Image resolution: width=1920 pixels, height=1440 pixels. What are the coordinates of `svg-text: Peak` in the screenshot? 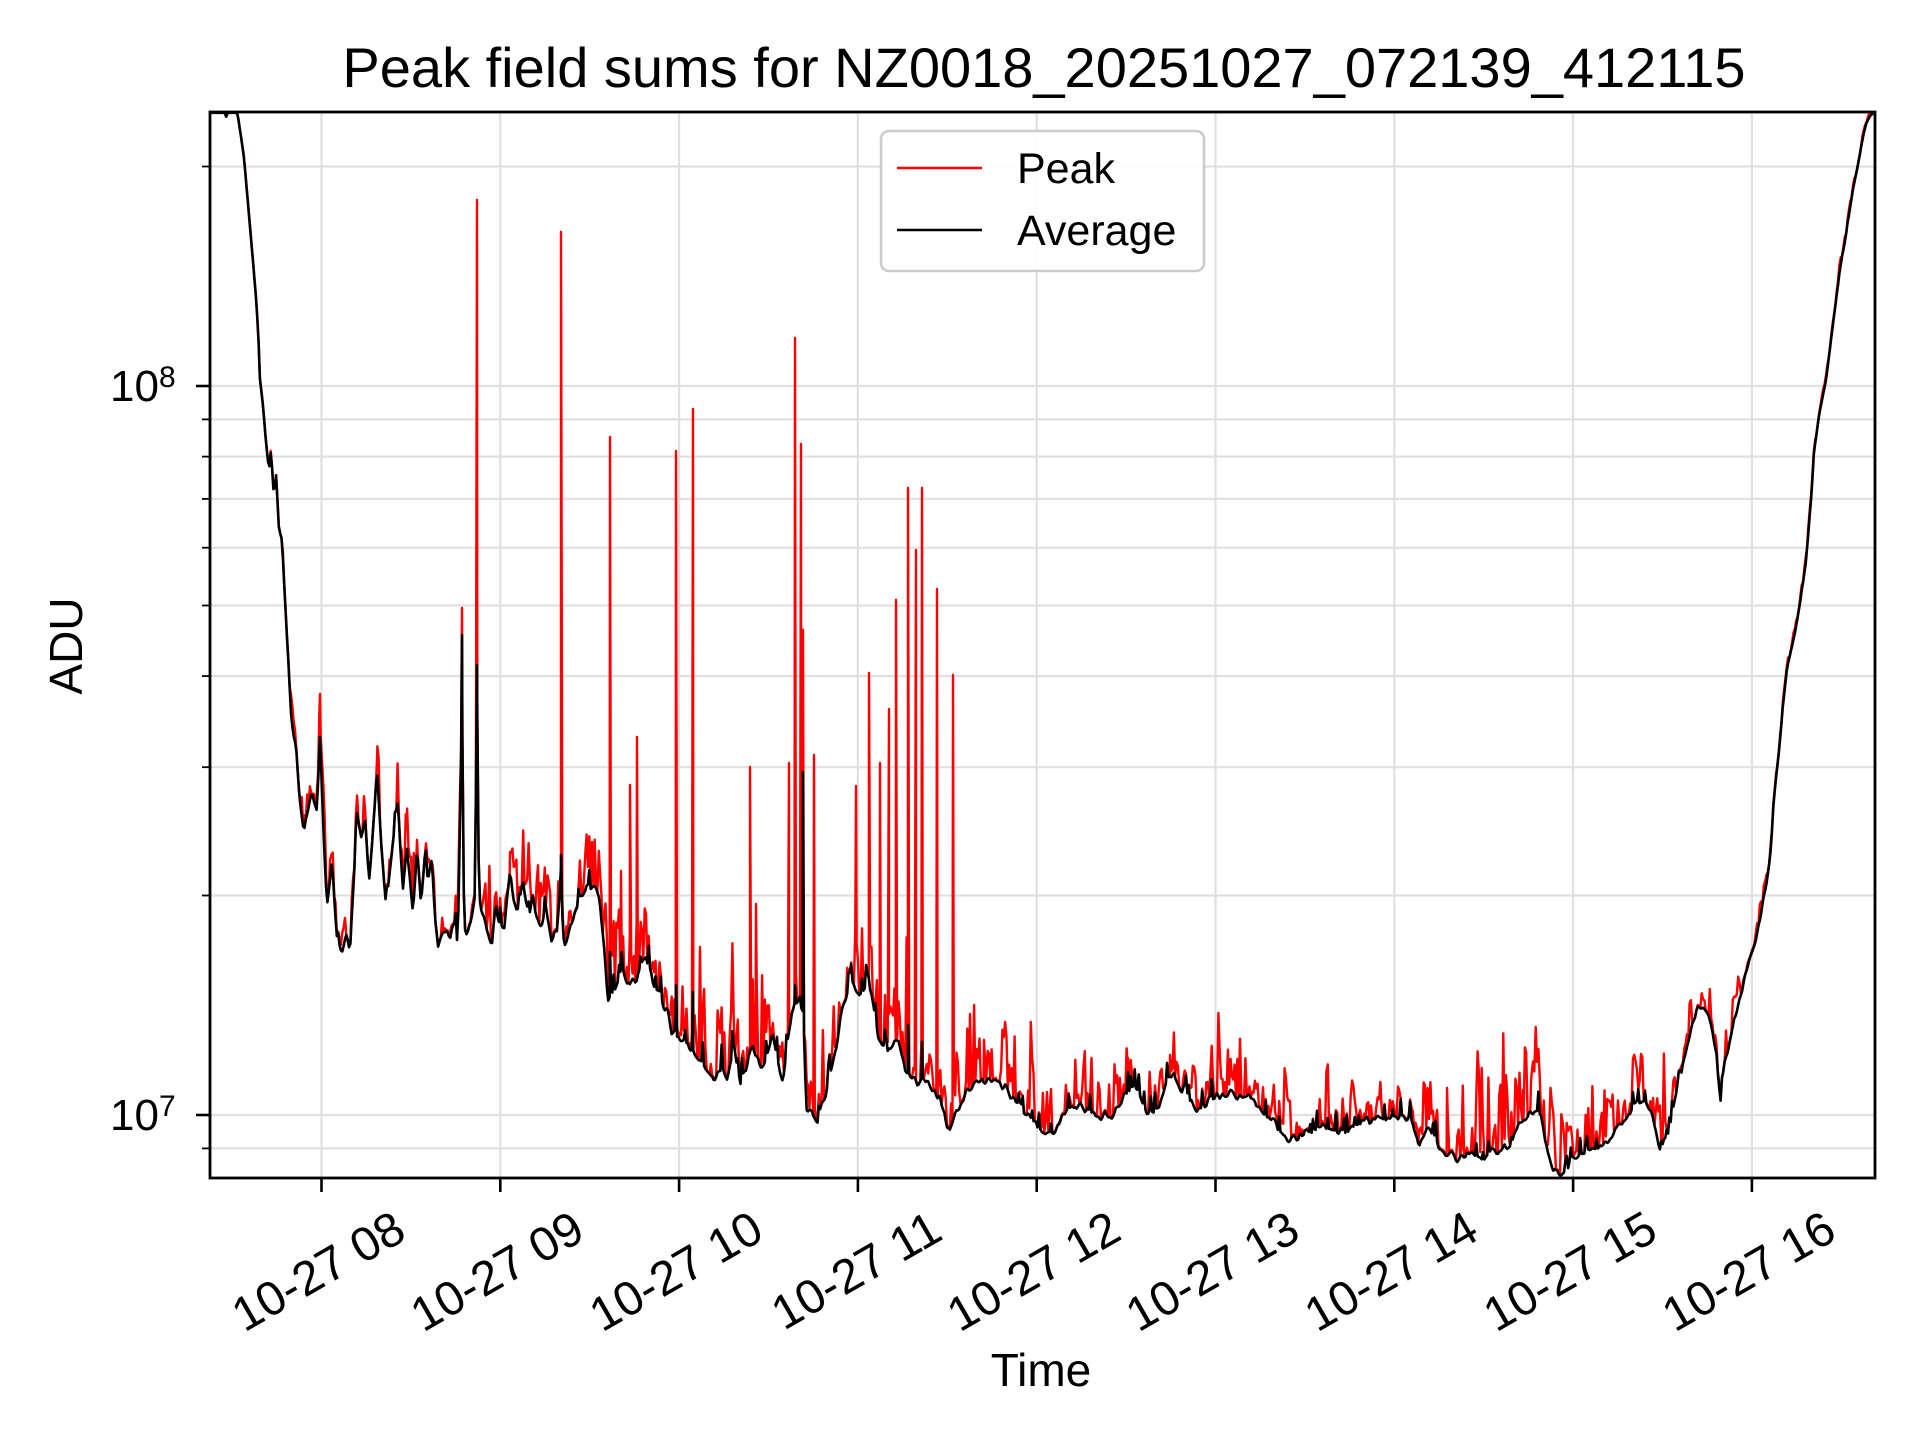 It's located at (1066, 169).